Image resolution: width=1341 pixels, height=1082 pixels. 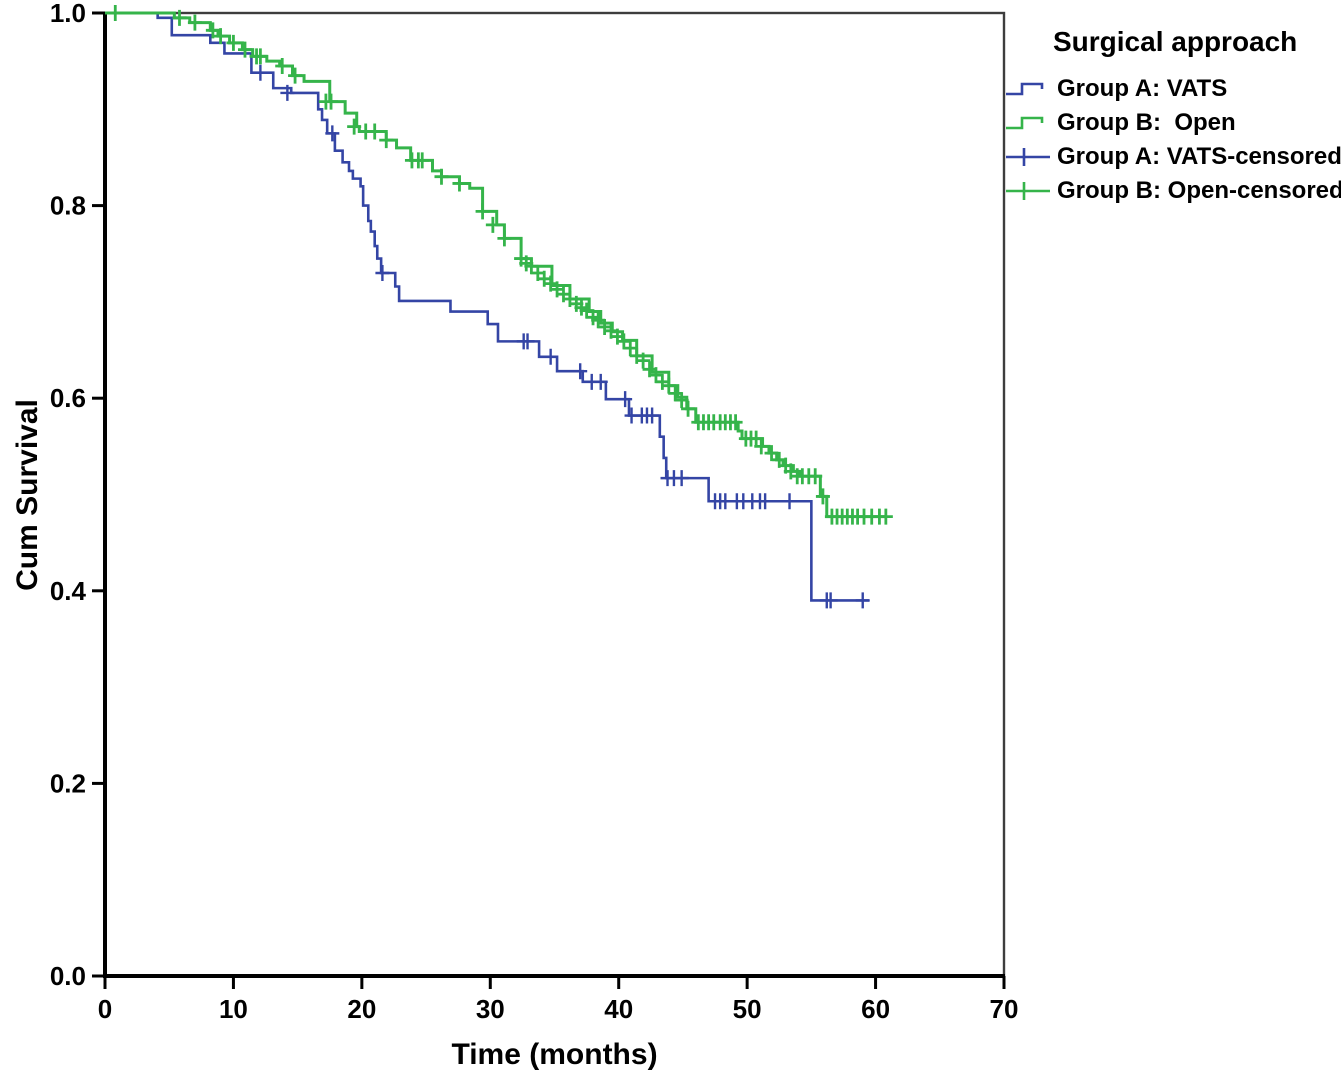 What do you see at coordinates (68, 591) in the screenshot?
I see `y-tick-label: 0.4` at bounding box center [68, 591].